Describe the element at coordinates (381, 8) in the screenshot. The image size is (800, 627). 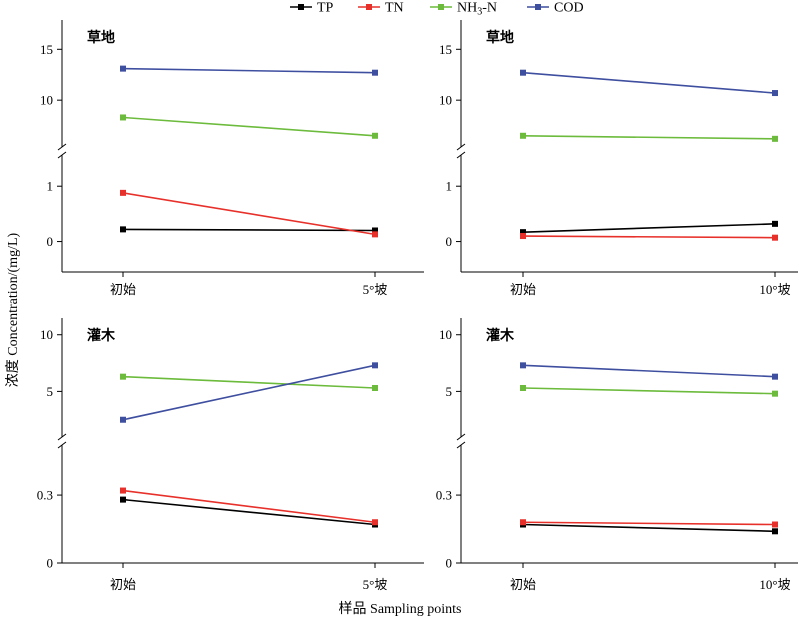
I see `legend-item-tn: TN` at that location.